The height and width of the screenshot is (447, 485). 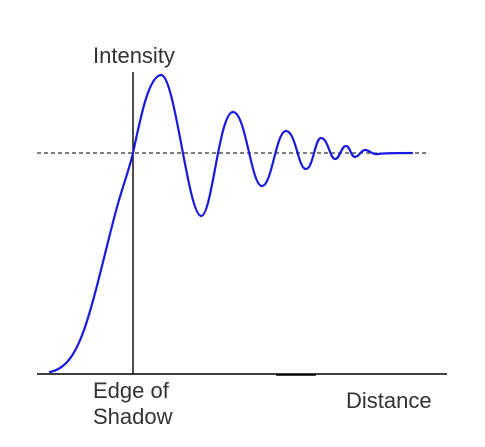 I want to click on edge-label-line1: Edge of, so click(x=131, y=390).